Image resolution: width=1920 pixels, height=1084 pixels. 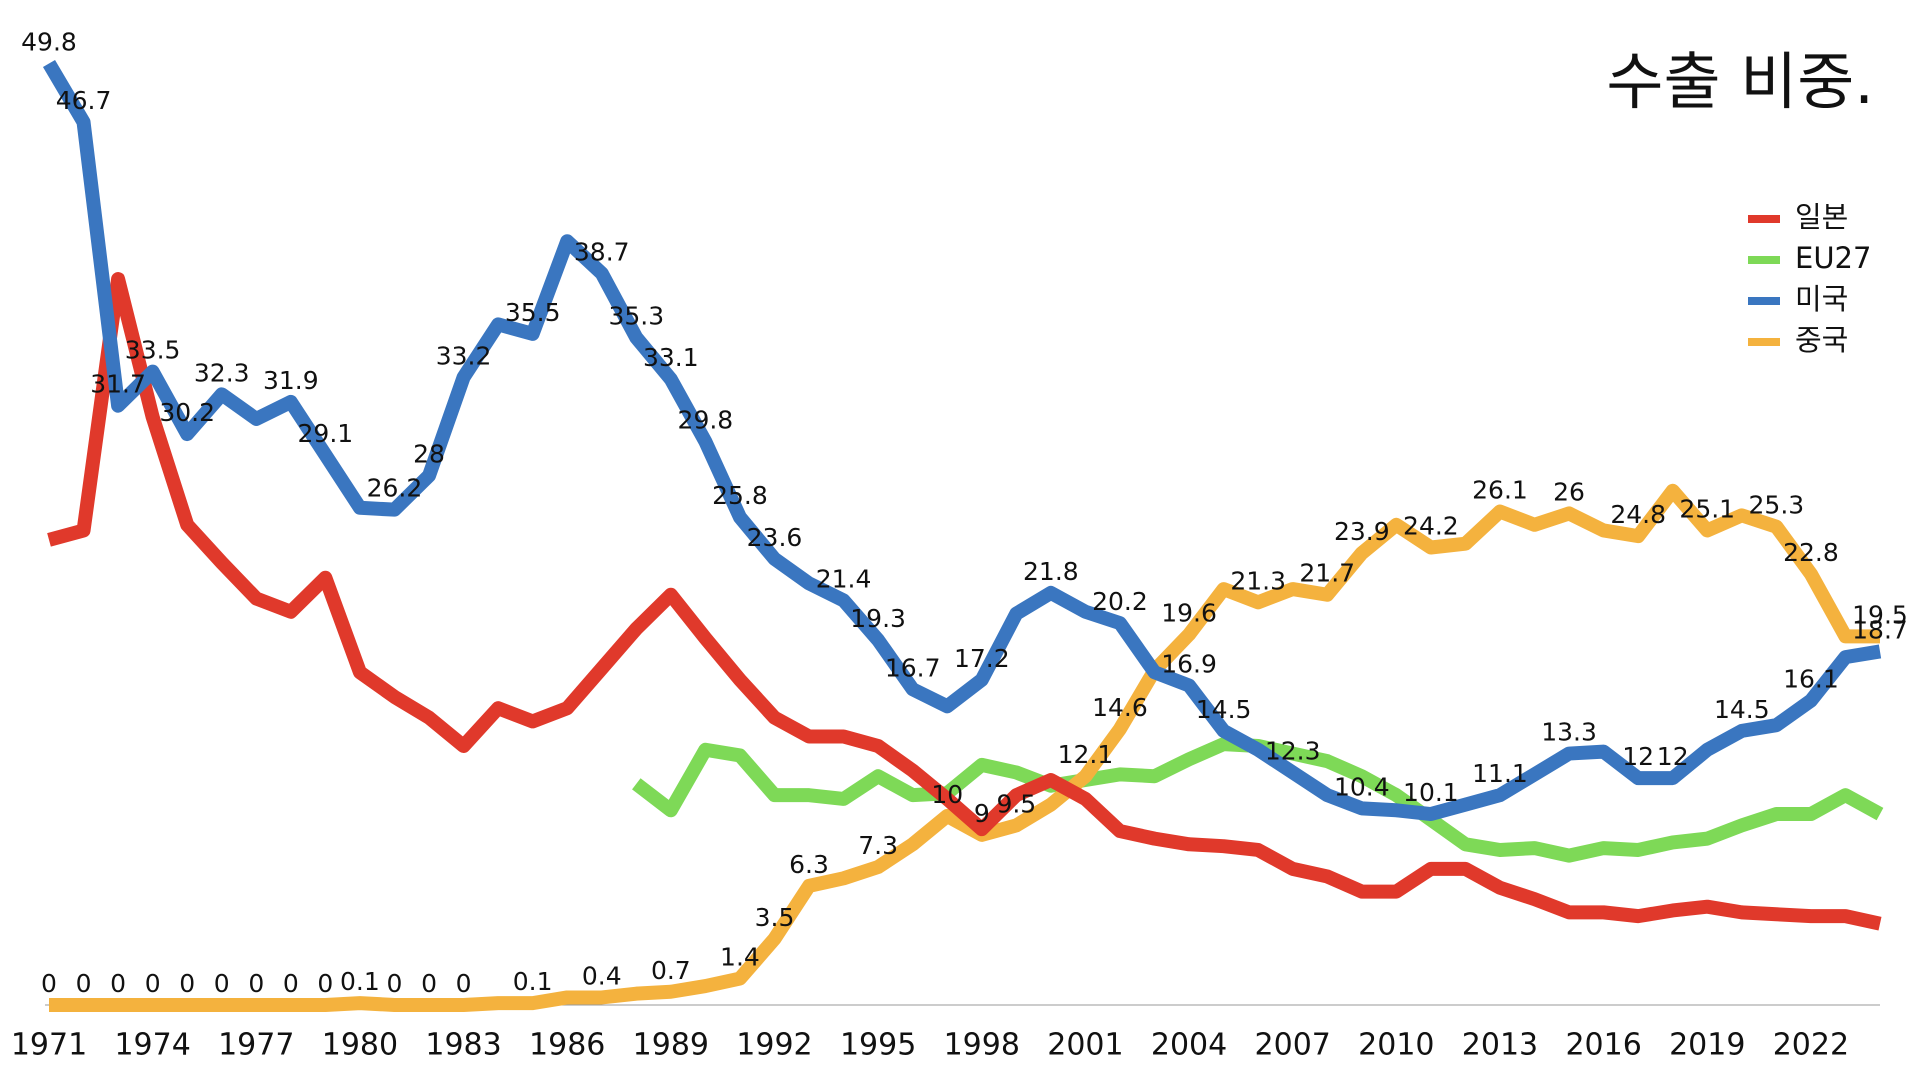 What do you see at coordinates (533, 312) in the screenshot?
I see `data-label: 35.5` at bounding box center [533, 312].